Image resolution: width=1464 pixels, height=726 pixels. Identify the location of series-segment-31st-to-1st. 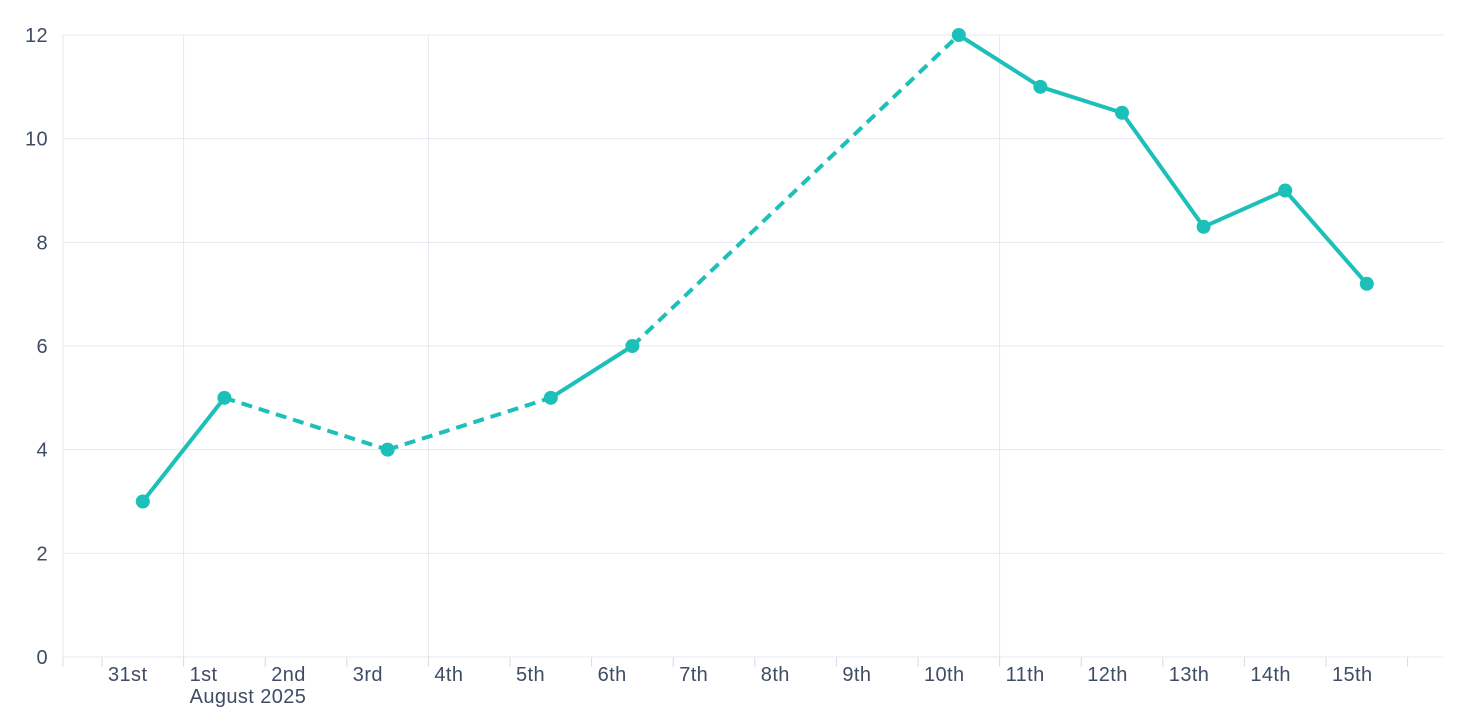
(183, 449).